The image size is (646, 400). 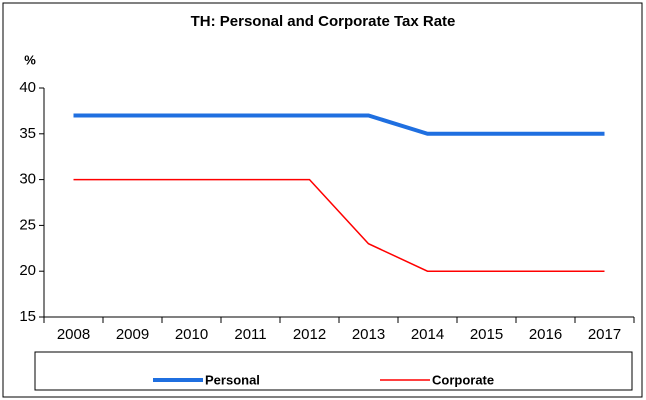 What do you see at coordinates (427, 334) in the screenshot?
I see `x-tick-label: 2014` at bounding box center [427, 334].